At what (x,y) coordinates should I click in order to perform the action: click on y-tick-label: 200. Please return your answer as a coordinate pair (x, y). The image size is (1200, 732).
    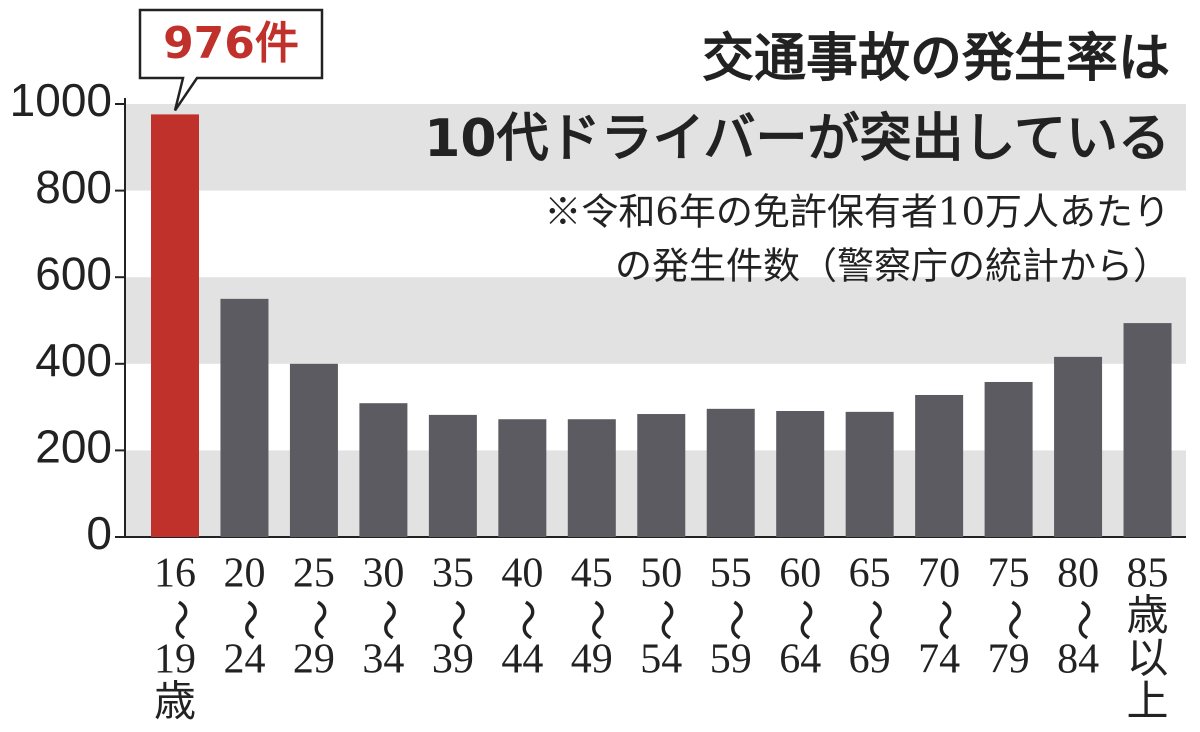
    Looking at the image, I should click on (73, 447).